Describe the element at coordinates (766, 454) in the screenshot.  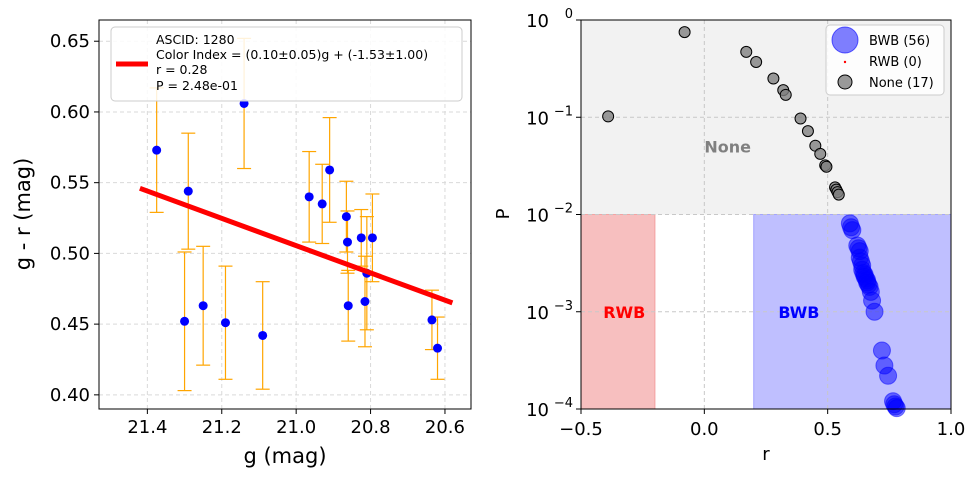
I see `right-x-axis-label: r` at that location.